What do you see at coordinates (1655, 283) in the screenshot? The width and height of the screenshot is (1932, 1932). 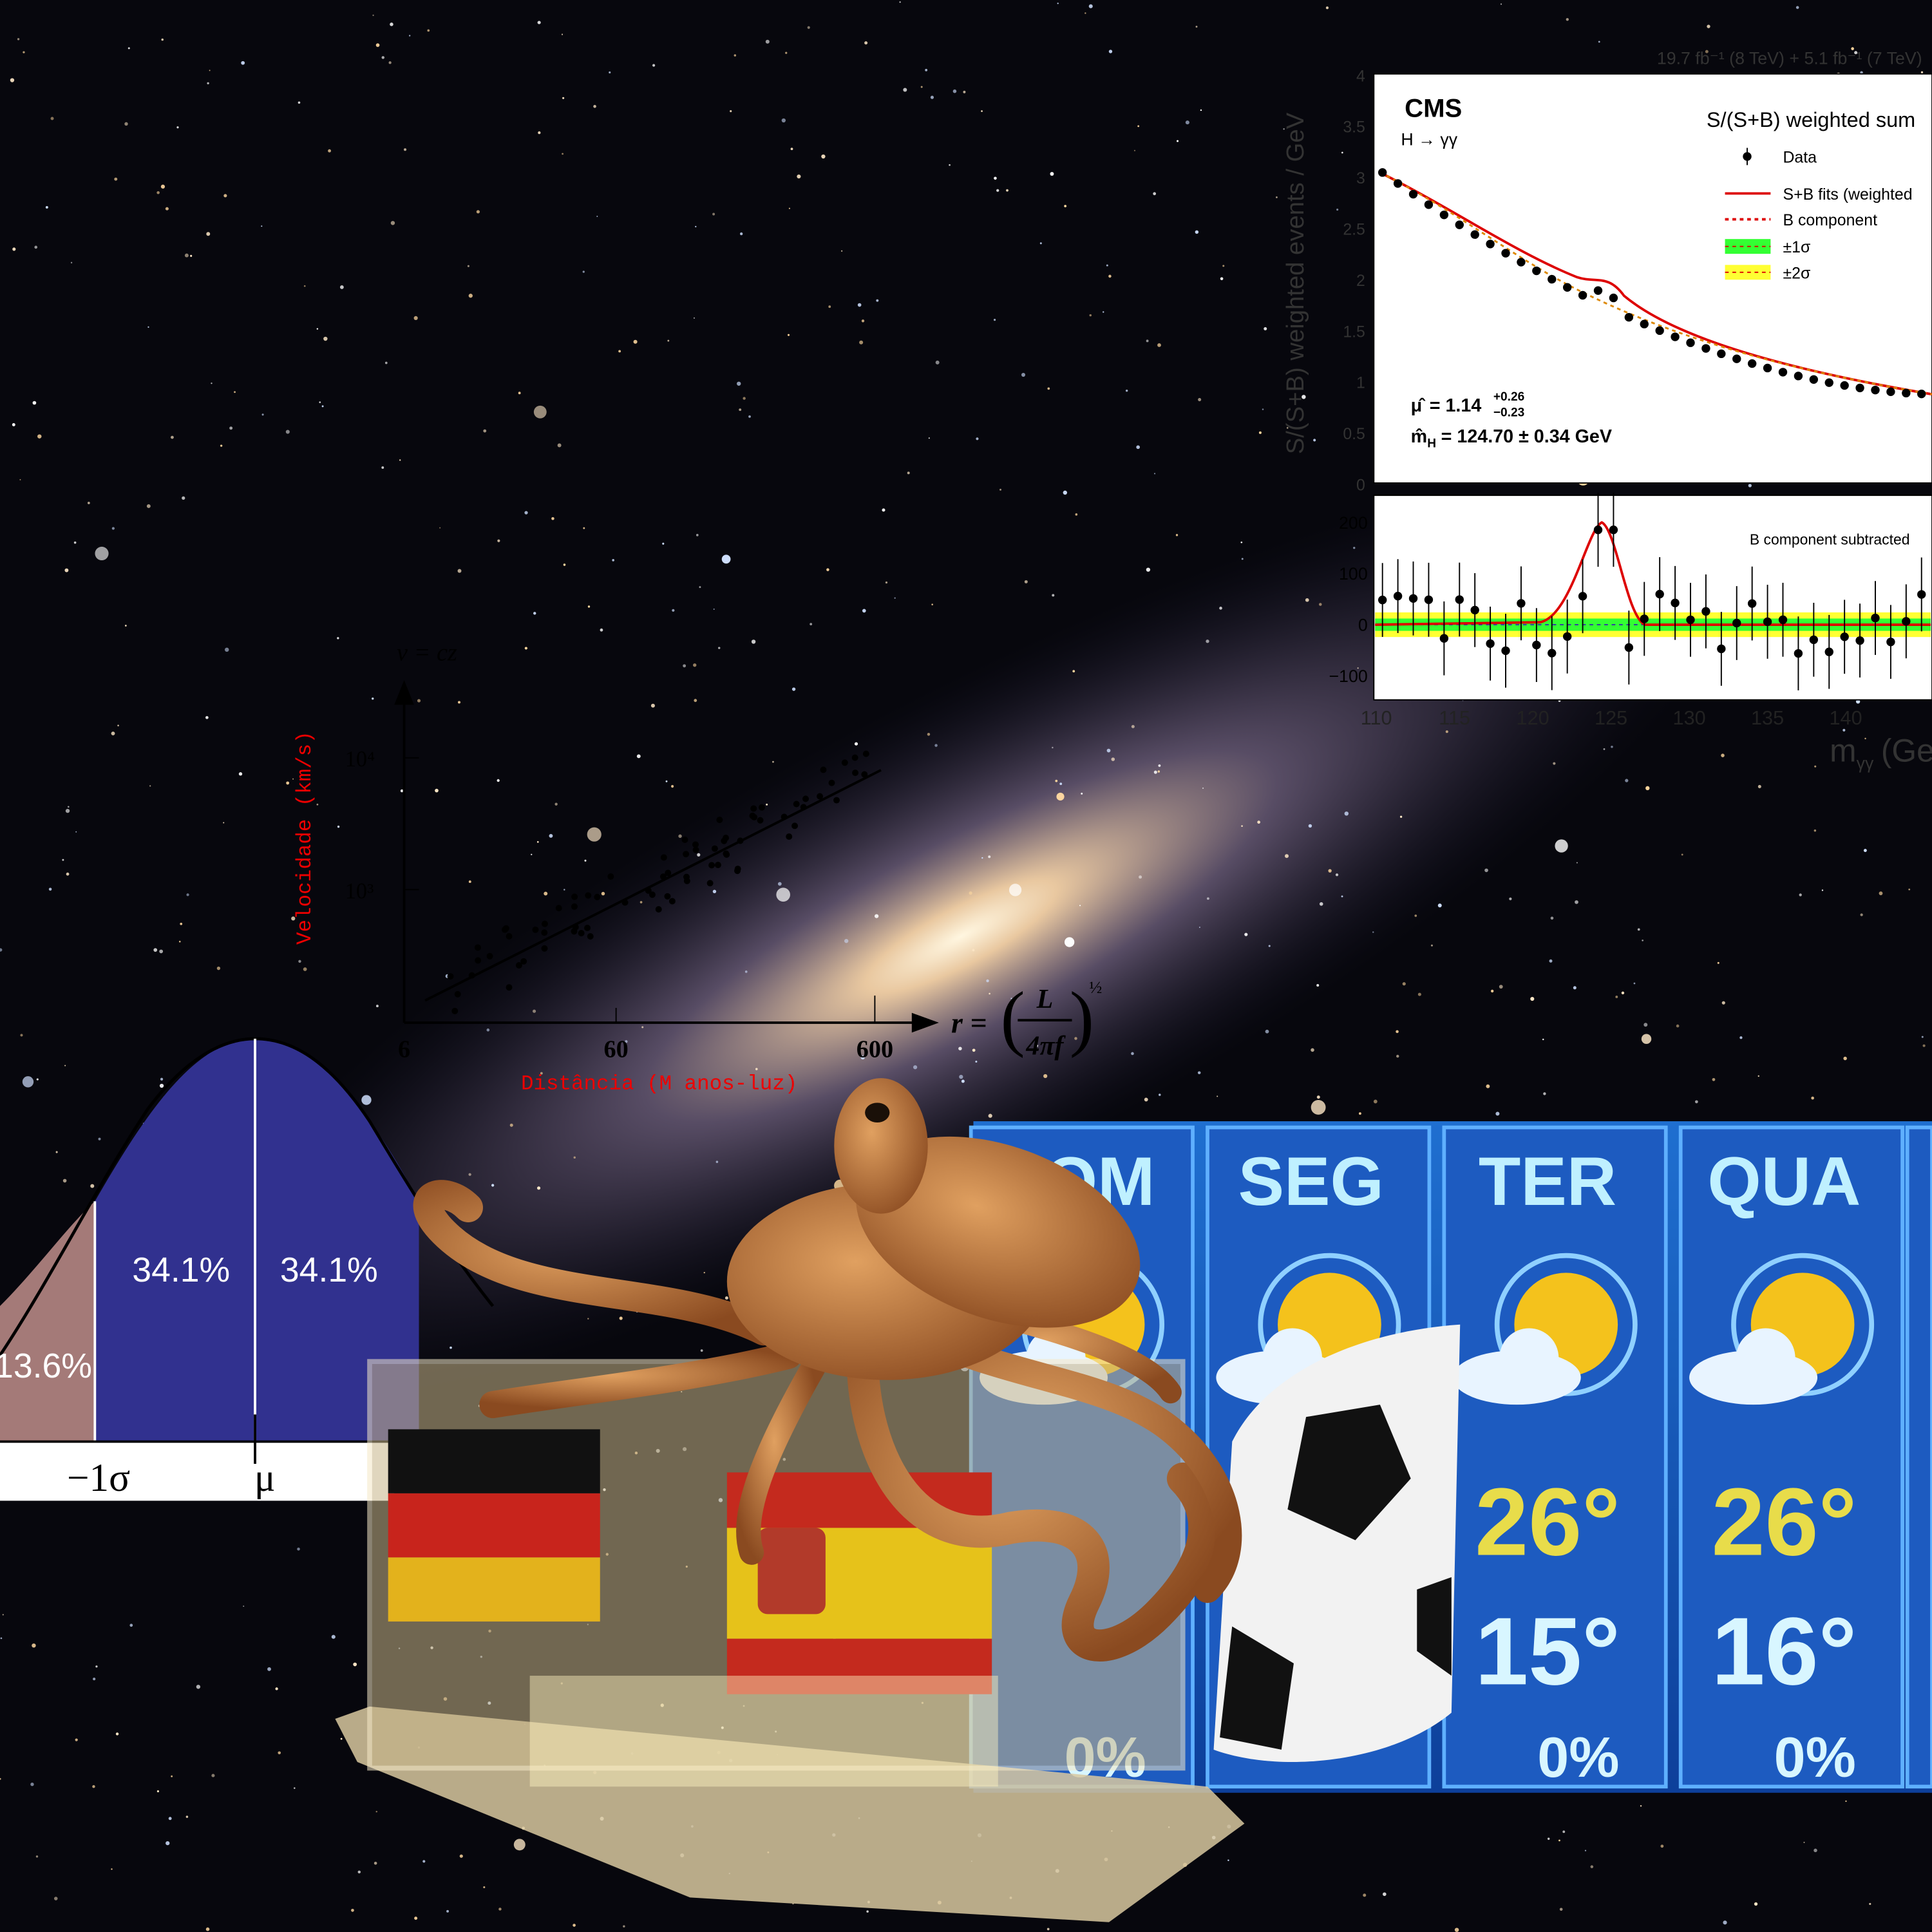 I see `background-curve` at bounding box center [1655, 283].